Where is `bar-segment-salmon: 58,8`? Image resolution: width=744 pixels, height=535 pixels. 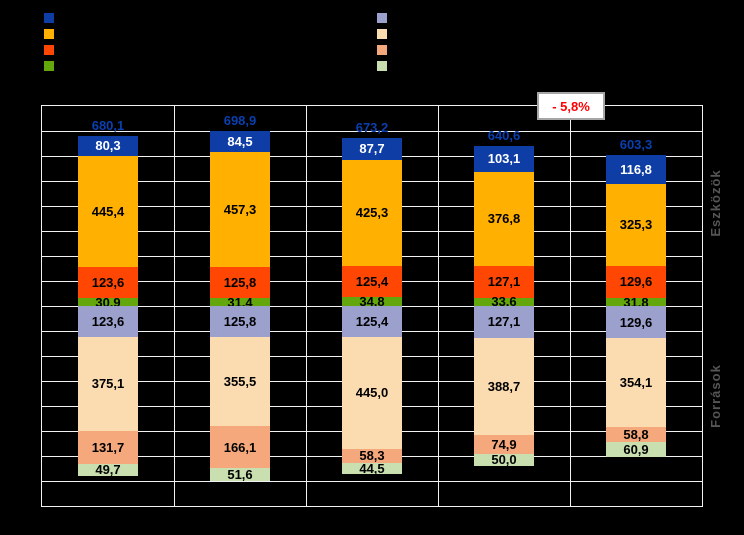 bar-segment-salmon: 58,8 is located at coordinates (636, 434).